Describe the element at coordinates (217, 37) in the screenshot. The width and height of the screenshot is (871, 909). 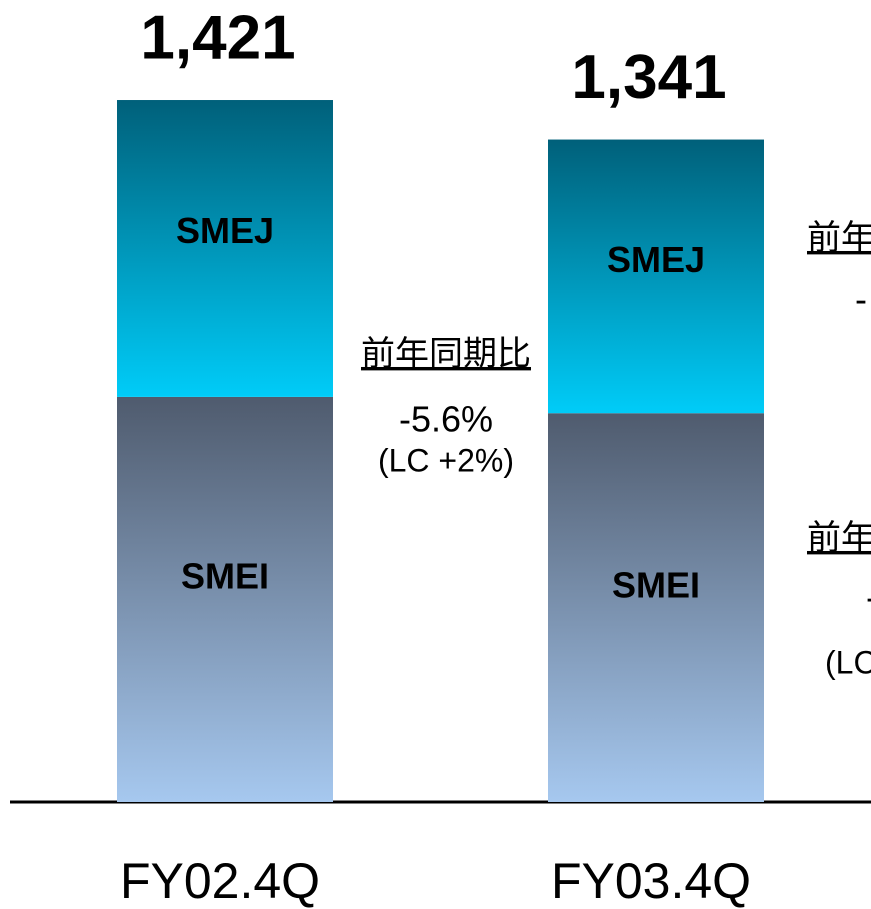
I see `total-label: 1,421` at that location.